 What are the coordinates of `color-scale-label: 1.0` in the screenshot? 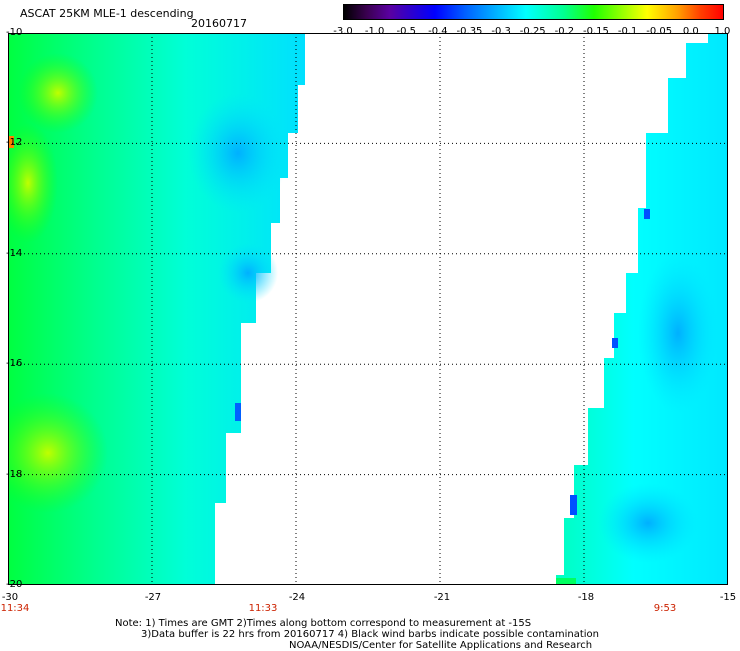 It's located at (722, 31).